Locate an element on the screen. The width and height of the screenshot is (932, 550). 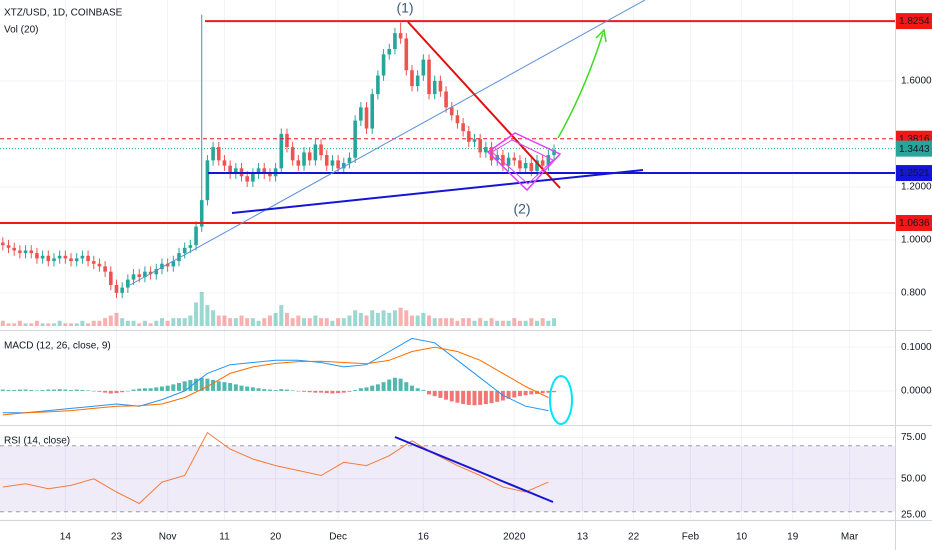
x-tick-label: Dec is located at coordinates (338, 537).